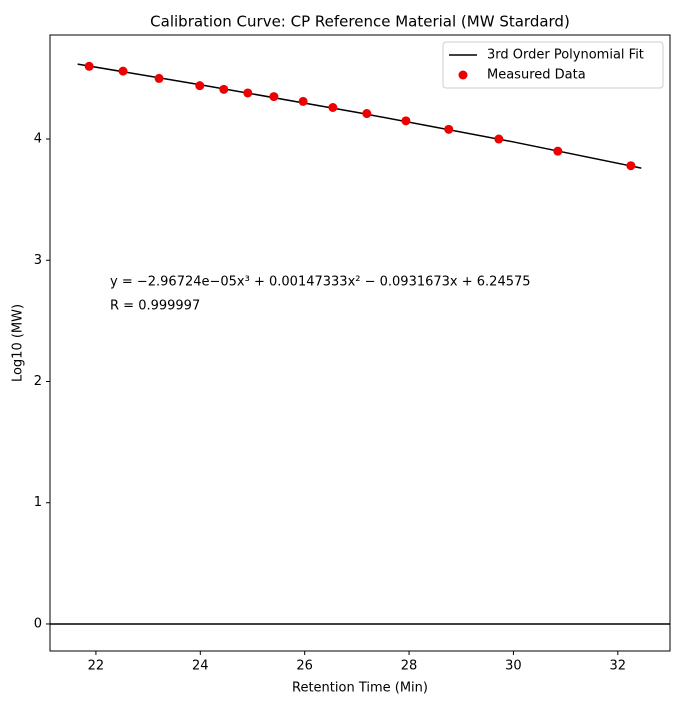 The image size is (700, 704). Describe the element at coordinates (409, 666) in the screenshot. I see `x-tick-label: 28` at that location.